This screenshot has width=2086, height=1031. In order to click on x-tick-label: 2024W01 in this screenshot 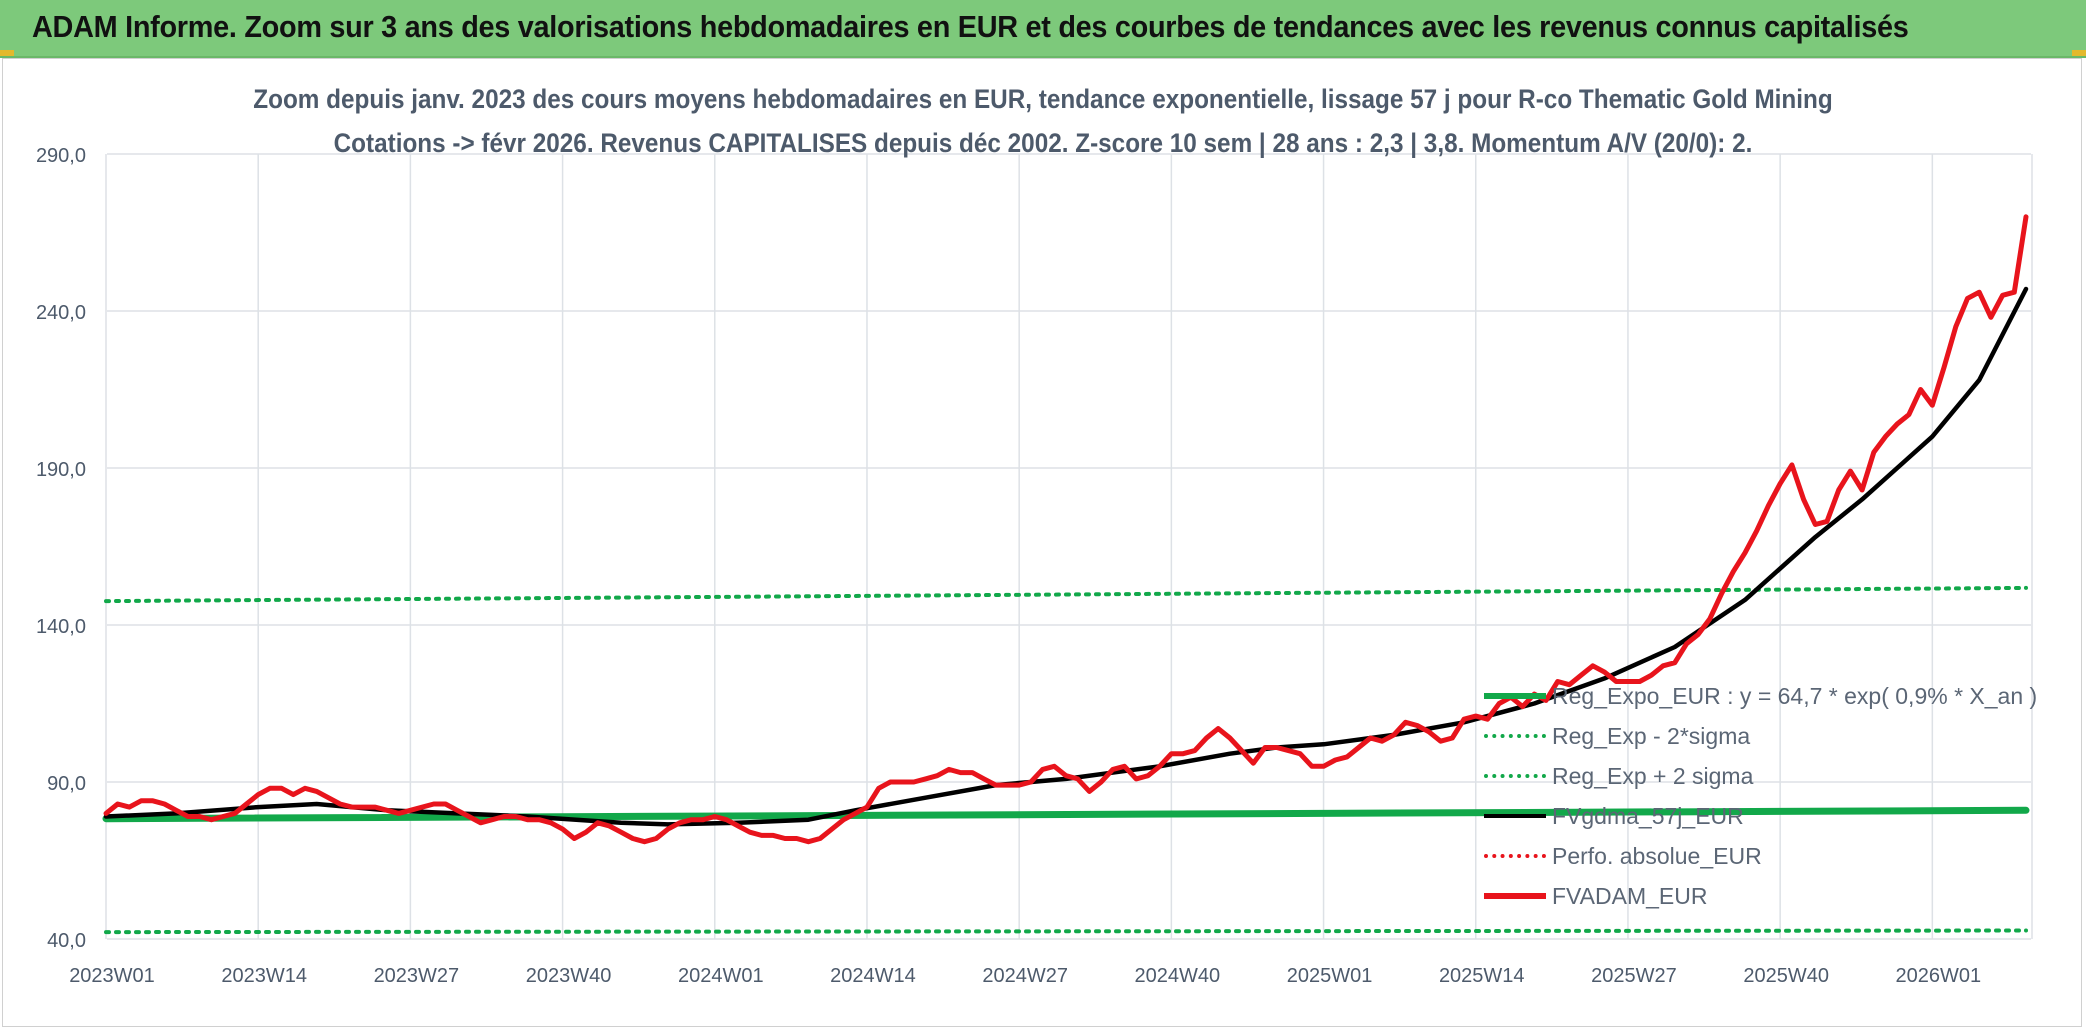, I will do `click(721, 976)`.